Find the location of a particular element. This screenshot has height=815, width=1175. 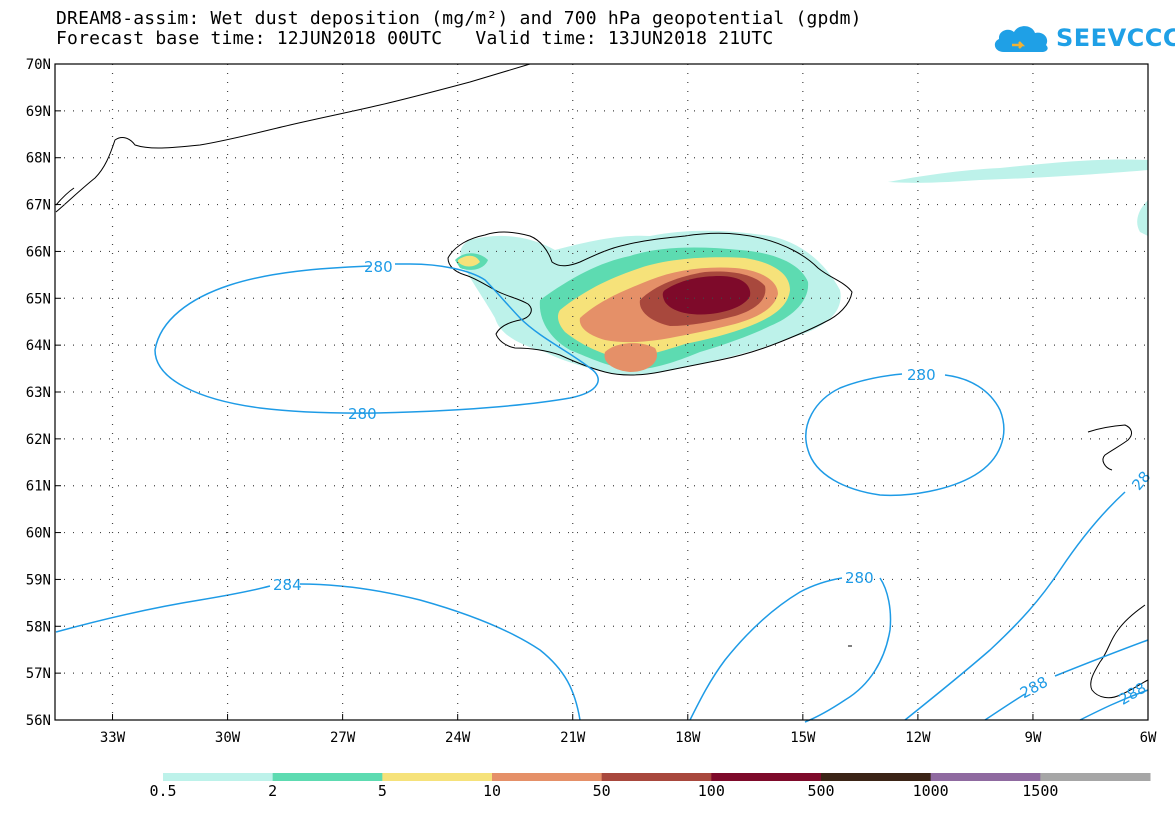

lat-label: 60N is located at coordinates (38, 534).